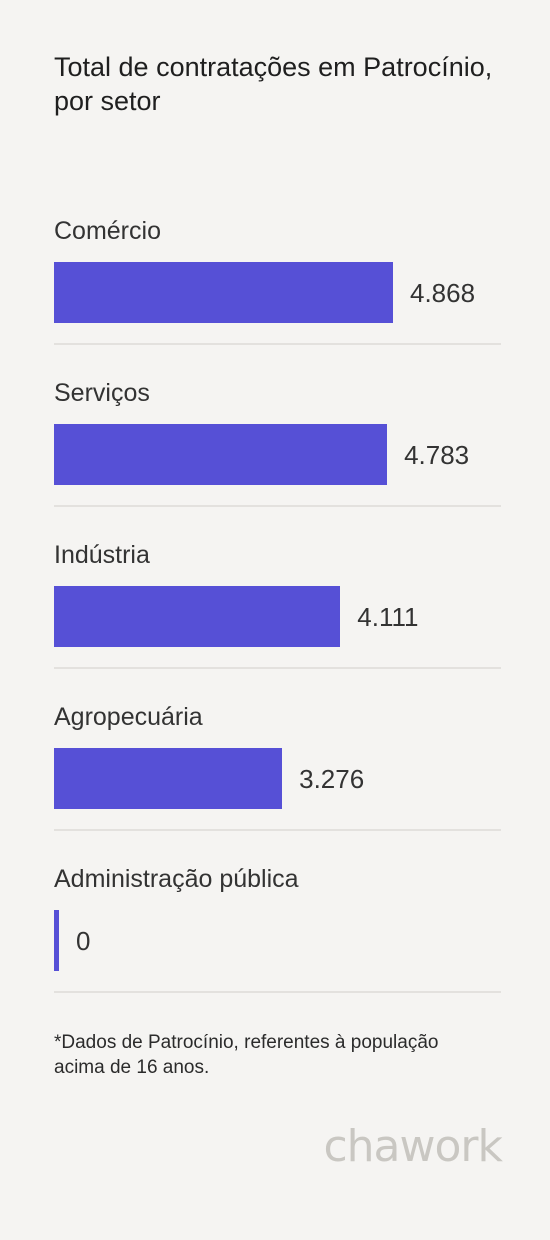 This screenshot has height=1240, width=550. I want to click on bar-row: Administração pública 0, so click(277, 929).